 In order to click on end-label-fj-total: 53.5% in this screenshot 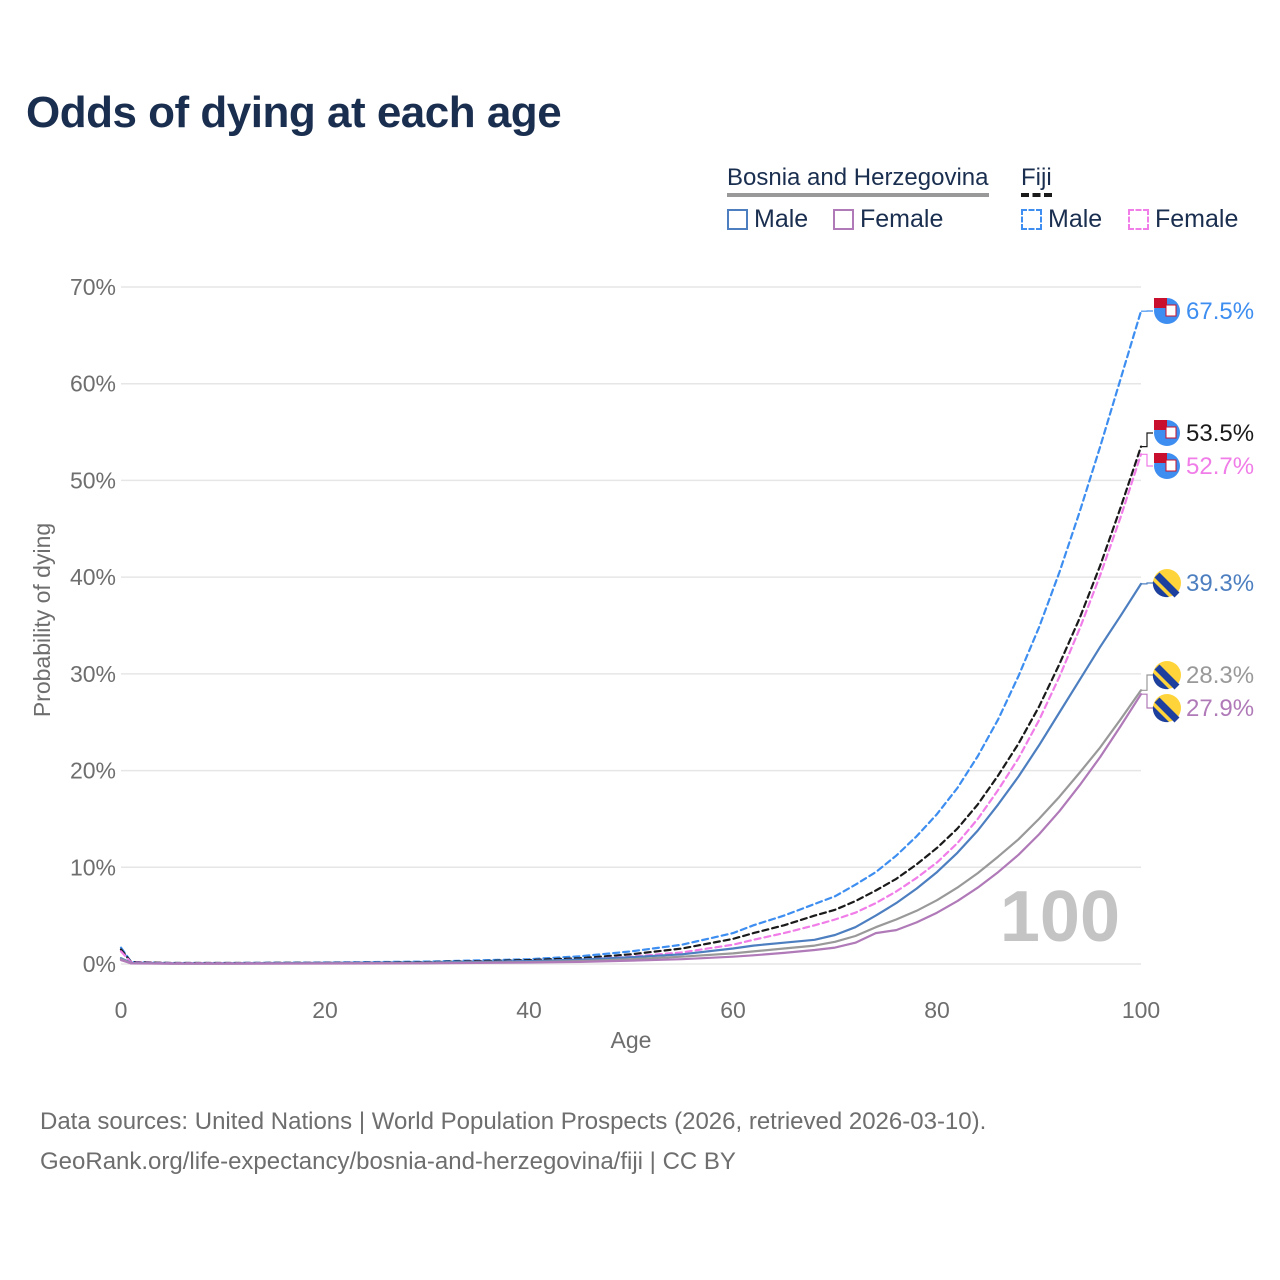, I will do `click(1220, 433)`.